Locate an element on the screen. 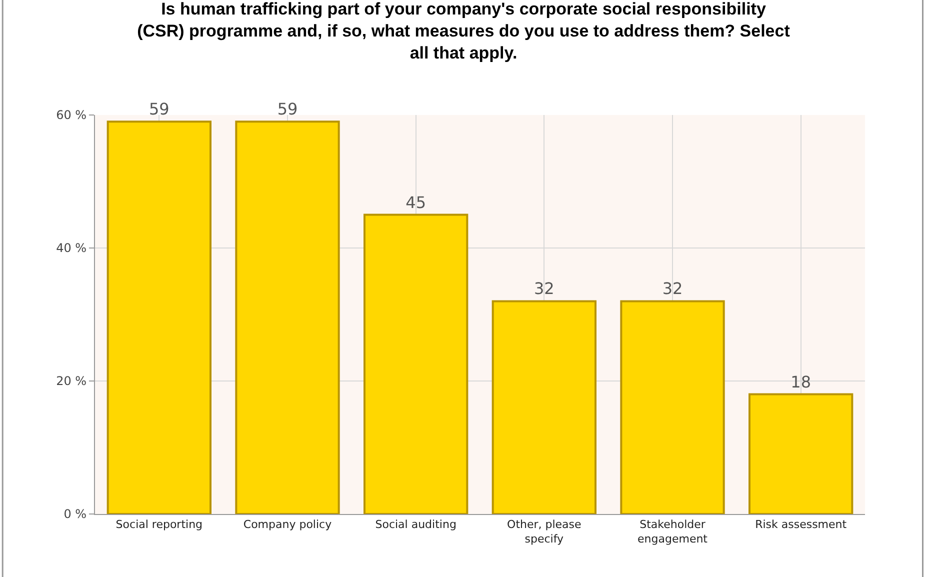 This screenshot has height=577, width=927. data-label: 45 is located at coordinates (416, 202).